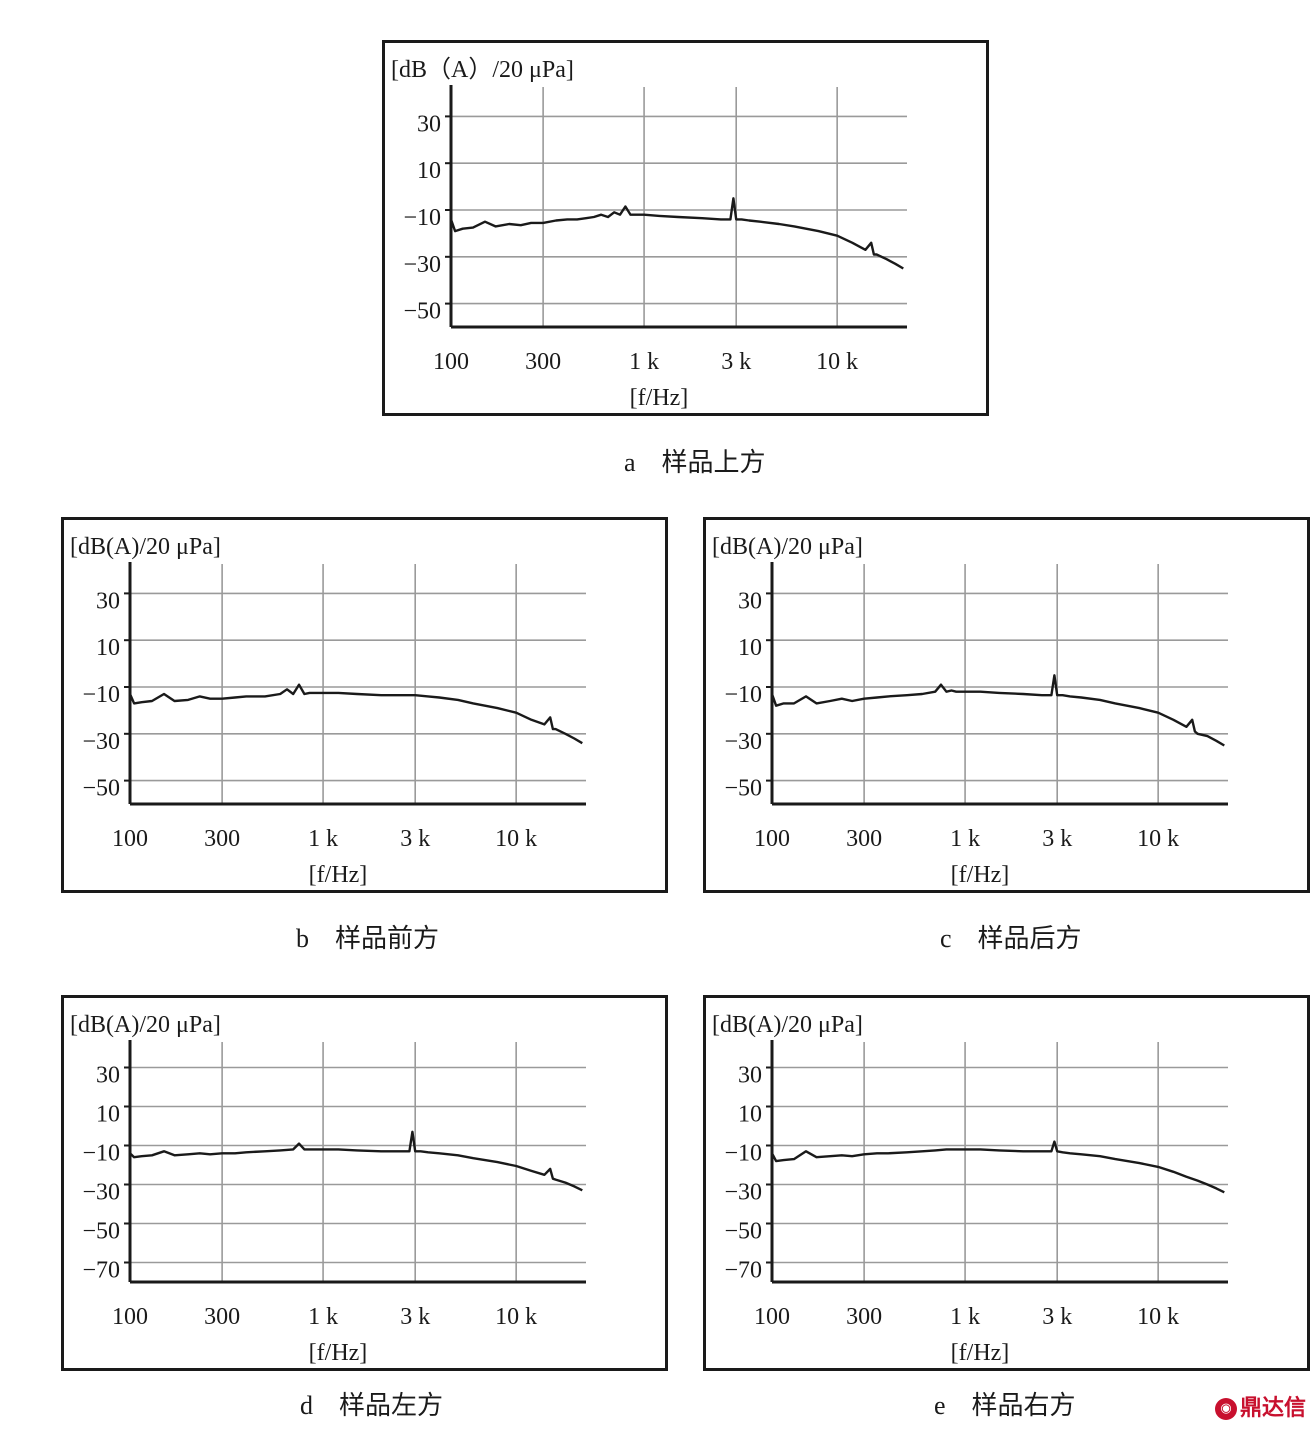 The height and width of the screenshot is (1430, 1316). I want to click on chart-a-xtick-label: 3 k, so click(736, 362).